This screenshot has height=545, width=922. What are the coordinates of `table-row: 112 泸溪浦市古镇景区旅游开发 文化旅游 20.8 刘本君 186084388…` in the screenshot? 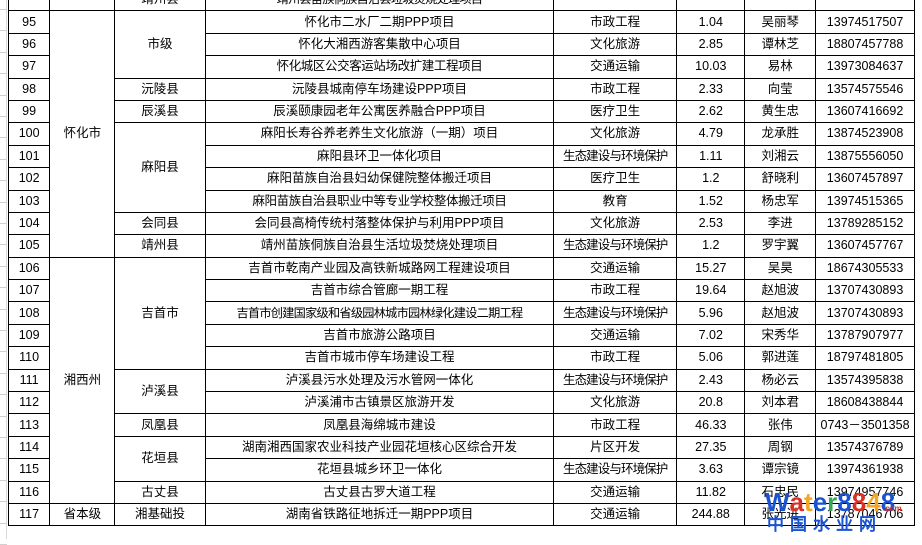 It's located at (461, 403).